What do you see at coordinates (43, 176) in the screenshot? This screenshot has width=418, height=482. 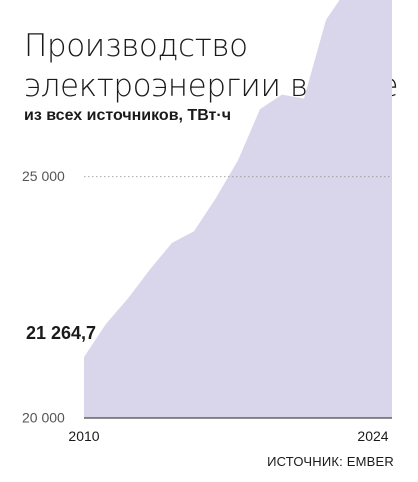 I see `y-tick-label: 25 000` at bounding box center [43, 176].